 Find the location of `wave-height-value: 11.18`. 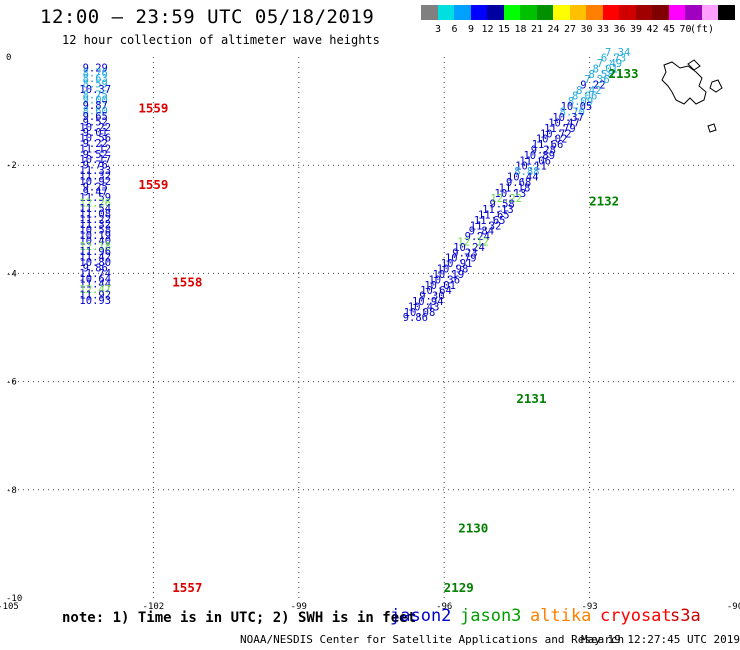

wave-height-value: 11.18 is located at coordinates (515, 188).